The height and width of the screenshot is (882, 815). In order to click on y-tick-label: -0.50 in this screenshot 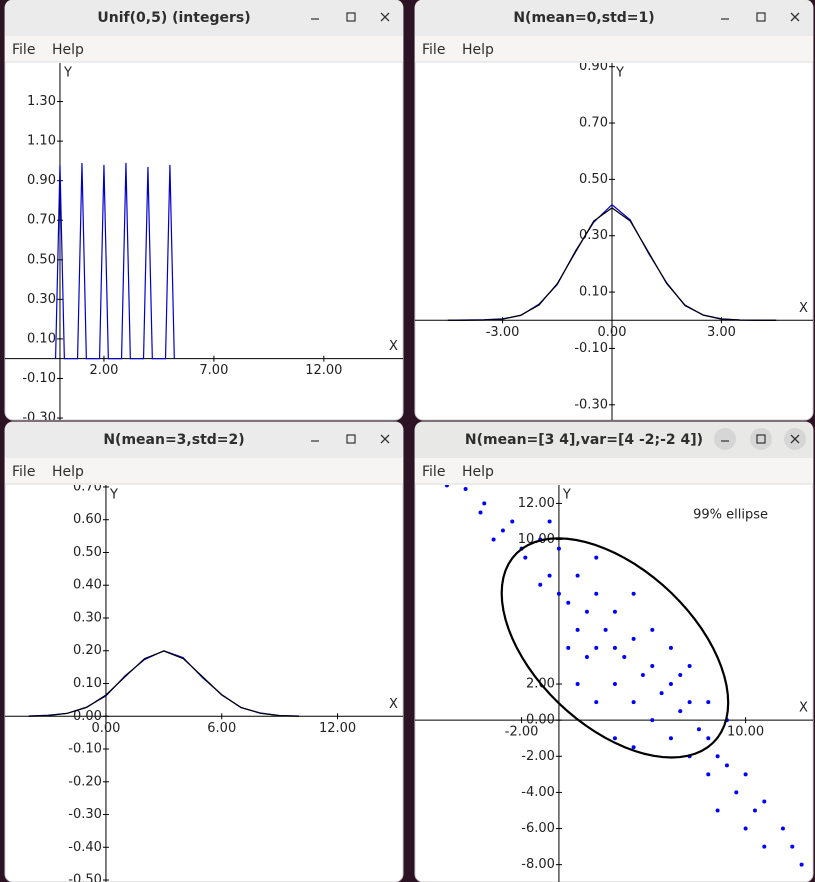, I will do `click(85, 877)`.